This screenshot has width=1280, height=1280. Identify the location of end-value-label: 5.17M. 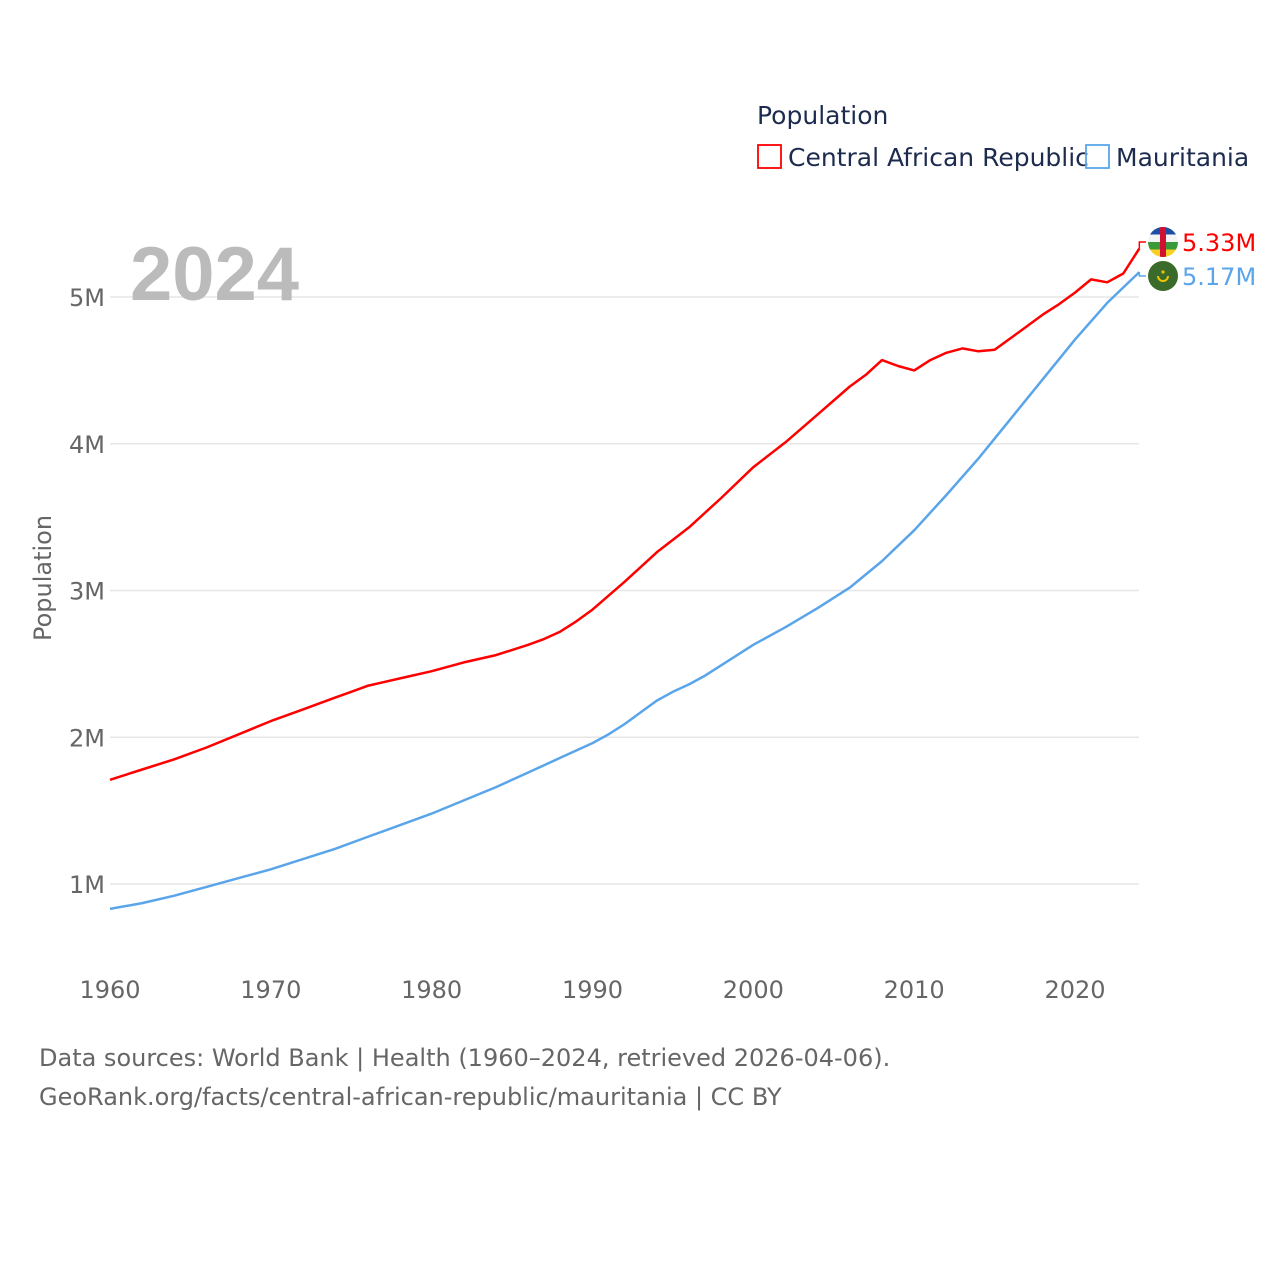
(1219, 277).